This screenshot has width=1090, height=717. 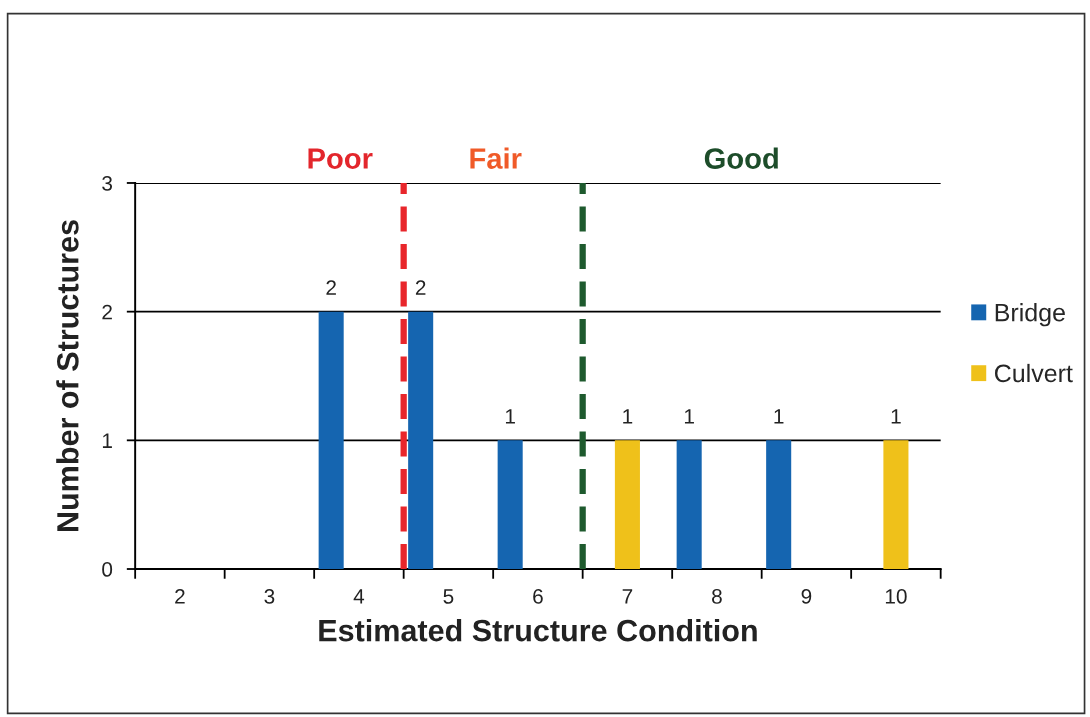 What do you see at coordinates (180, 596) in the screenshot?
I see `x-tick-label: 2` at bounding box center [180, 596].